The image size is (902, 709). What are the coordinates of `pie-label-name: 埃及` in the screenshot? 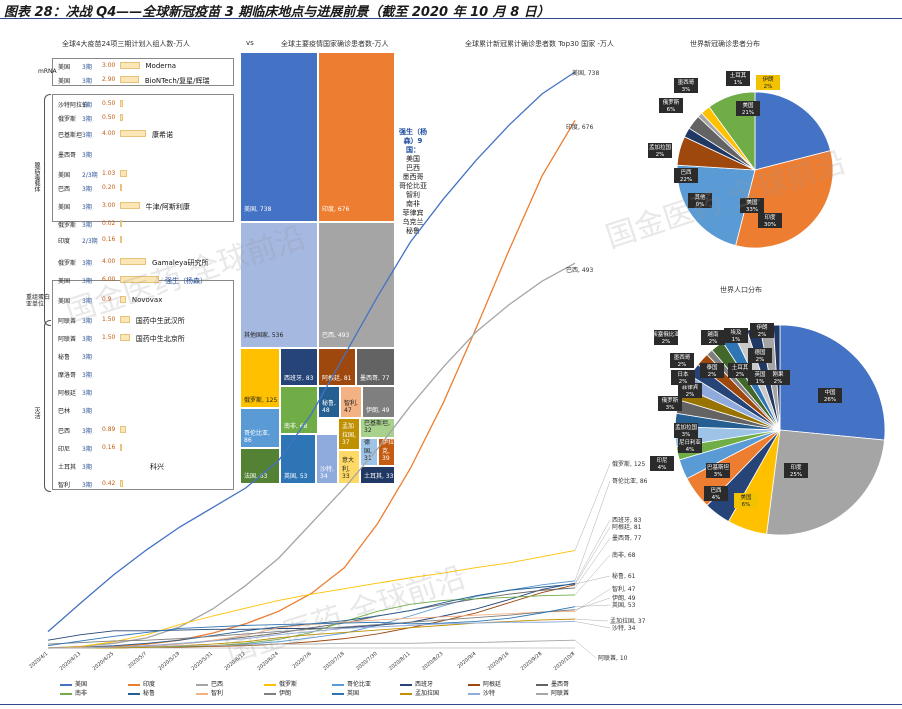 It's located at (736, 332).